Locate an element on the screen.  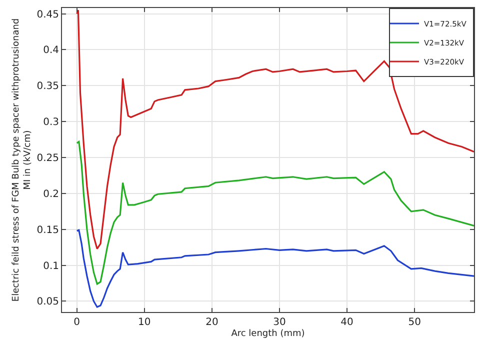
y-tick-label: 0.15 is located at coordinates (47, 230).